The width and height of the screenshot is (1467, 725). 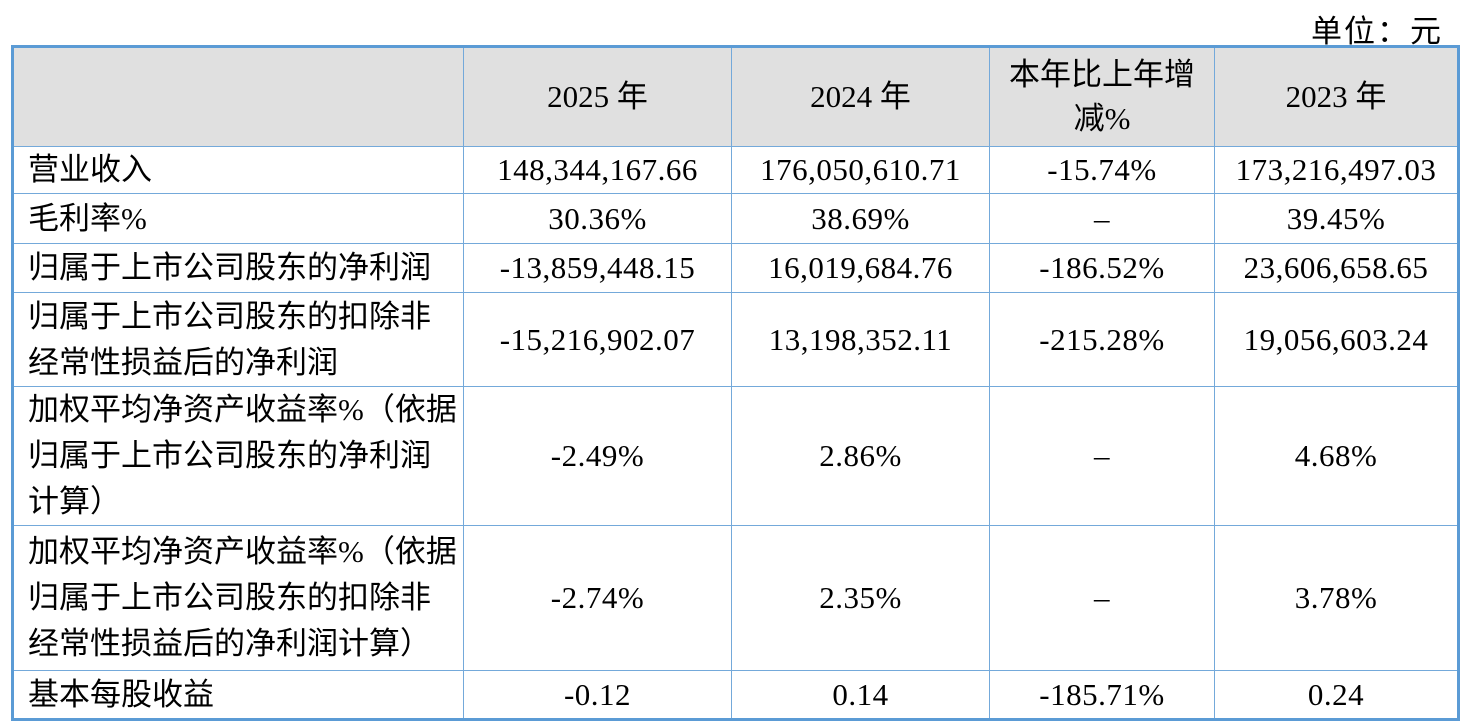 I want to click on table-row-basic-eps: 基本每股收益 -0.12 0.14 -185.71% 0.24, so click(x=735, y=695).